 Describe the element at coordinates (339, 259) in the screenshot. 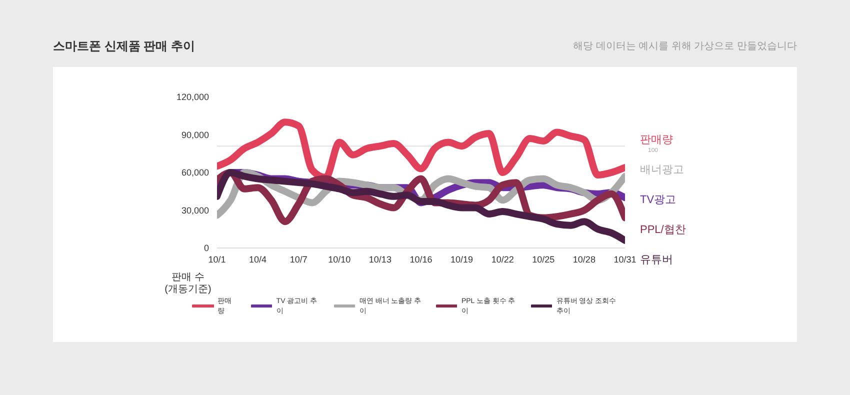

I see `x-tick-label: 10/10` at that location.